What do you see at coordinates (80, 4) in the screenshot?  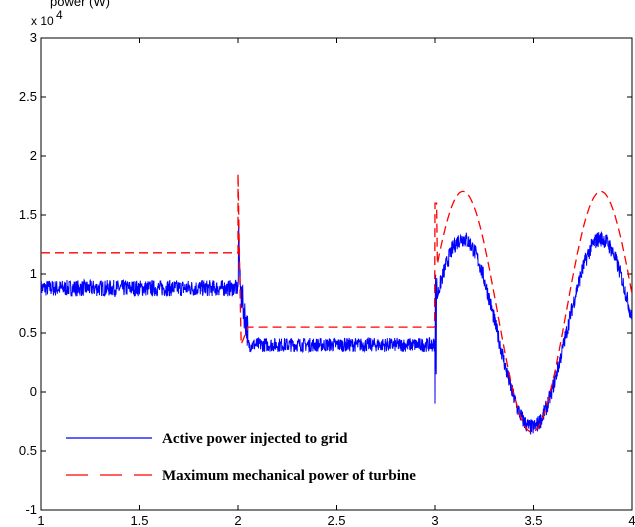 I see `chart-header-partial: power (W)` at bounding box center [80, 4].